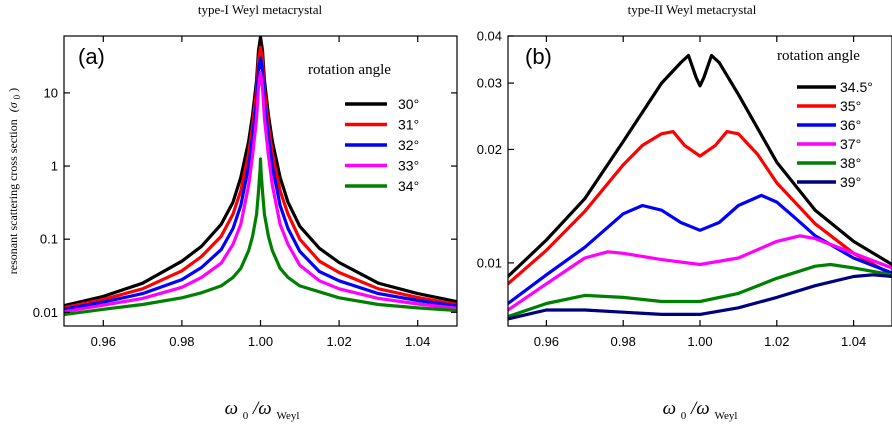 This screenshot has width=892, height=426. What do you see at coordinates (776, 341) in the screenshot?
I see `panel-b-x-tick-label: 1.02` at bounding box center [776, 341].